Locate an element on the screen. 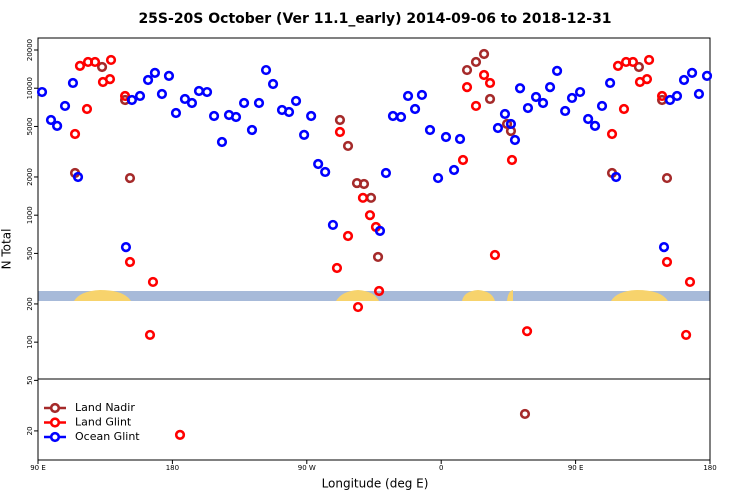 The height and width of the screenshot is (504, 750). y-tick-label: 20000 is located at coordinates (30, 50).